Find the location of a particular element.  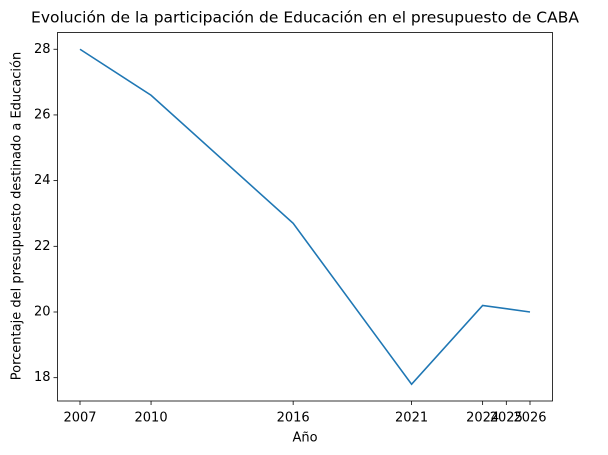

x-tick-label: 2016 is located at coordinates (293, 418).